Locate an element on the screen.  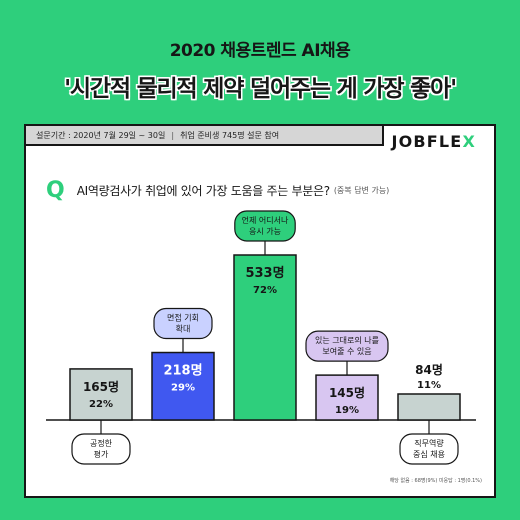
logo-suffix: X is located at coordinates (469, 141).